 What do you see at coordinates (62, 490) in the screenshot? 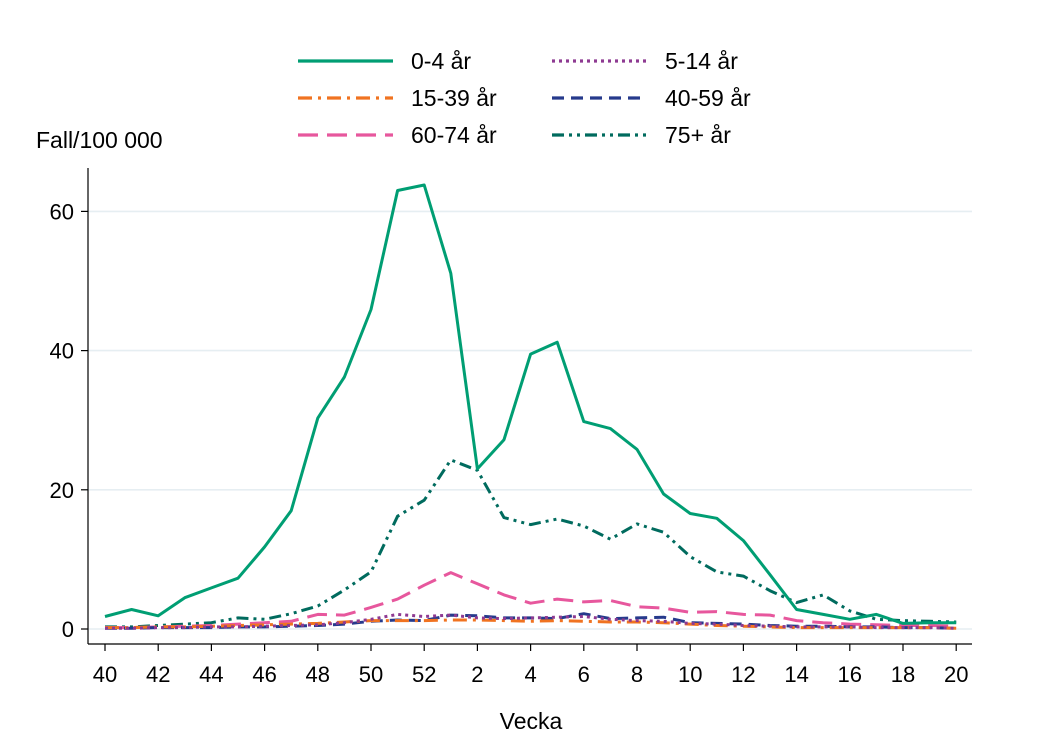
I see `y-tick-label: 20` at bounding box center [62, 490].